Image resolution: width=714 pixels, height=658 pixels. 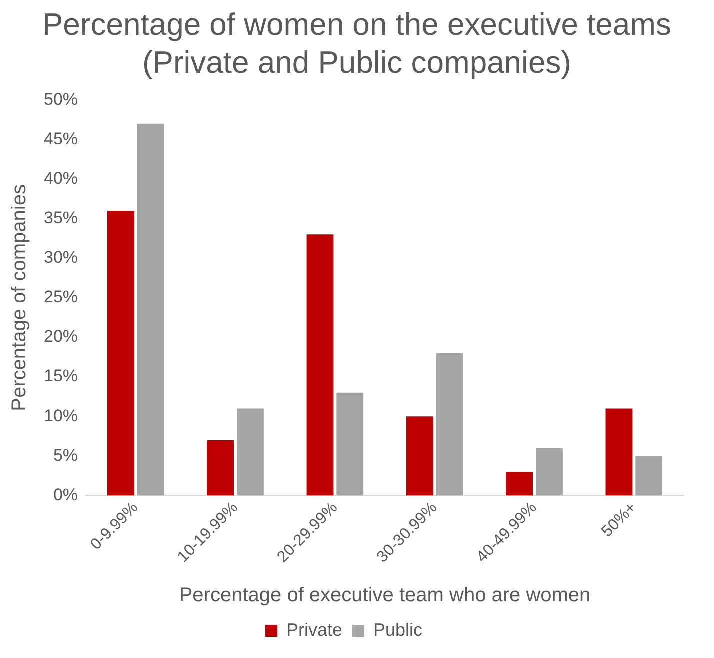 What do you see at coordinates (61, 218) in the screenshot?
I see `y-tick-label: 35%` at bounding box center [61, 218].